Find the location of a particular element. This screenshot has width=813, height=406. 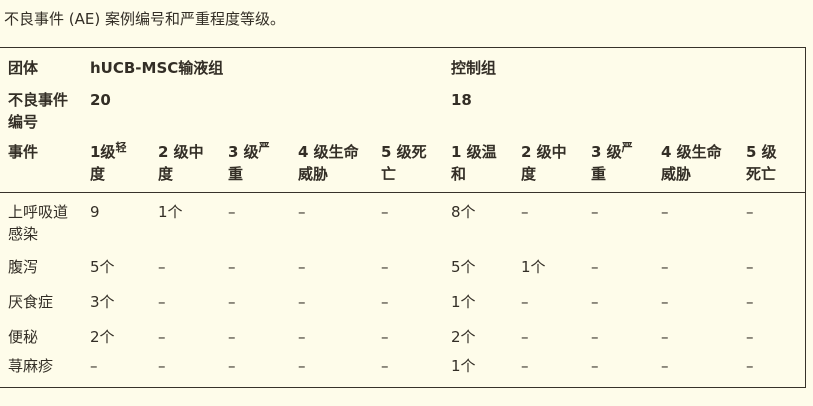

grade-header-6: 1 级温和 is located at coordinates (486, 163).